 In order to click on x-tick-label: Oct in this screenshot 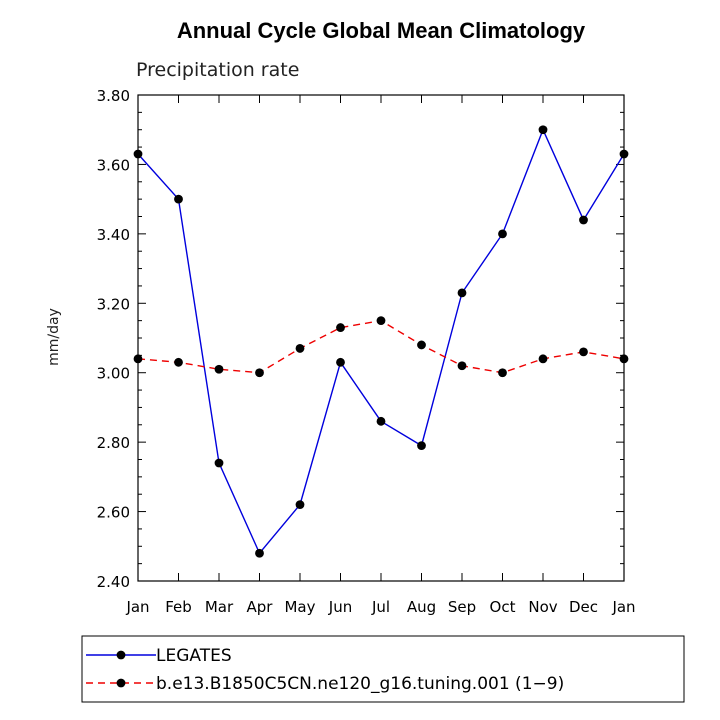, I will do `click(503, 607)`.